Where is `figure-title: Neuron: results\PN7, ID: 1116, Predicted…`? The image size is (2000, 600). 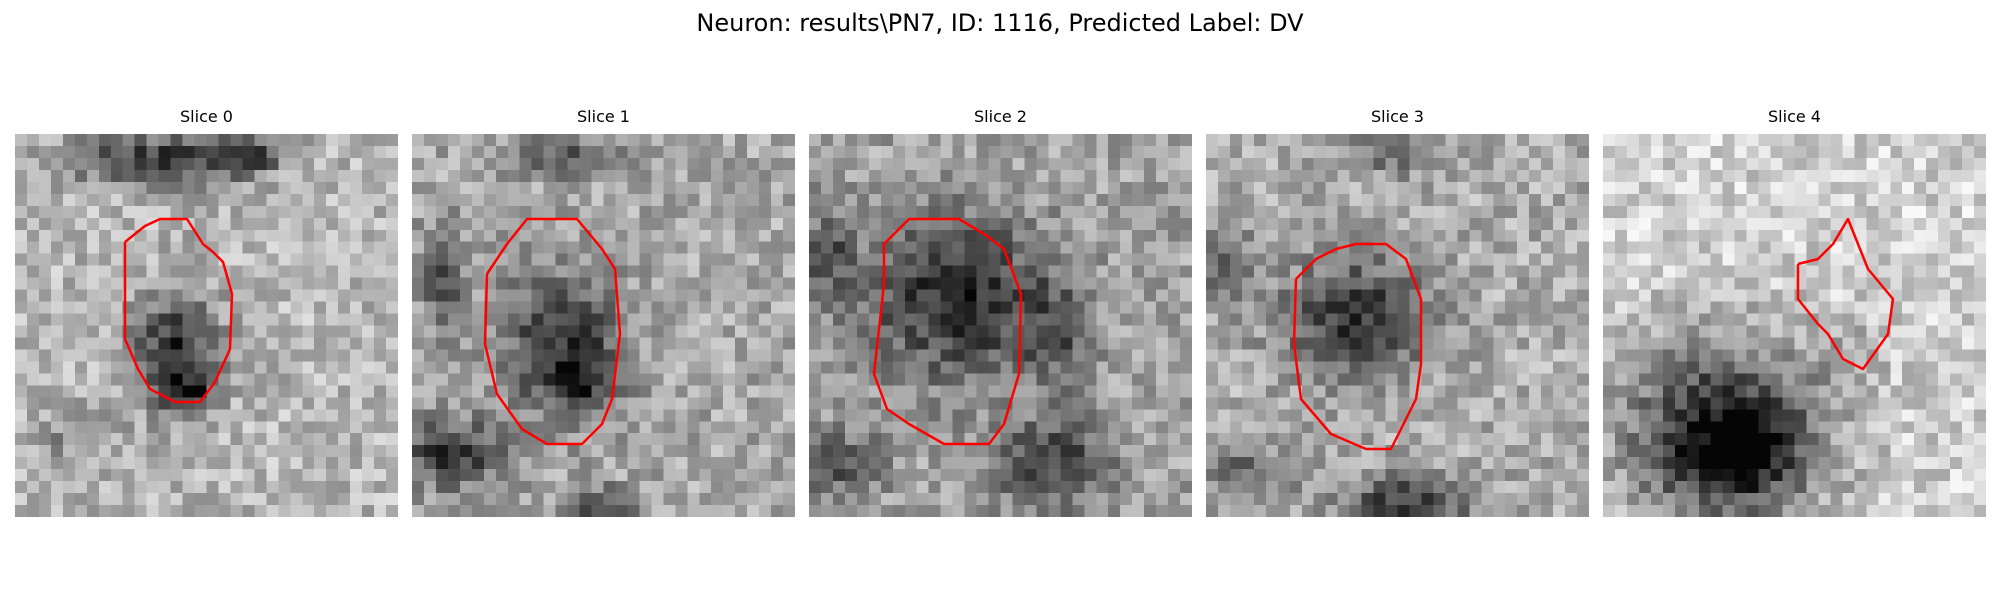
figure-title: Neuron: results\PN7, ID: 1116, Predicted… is located at coordinates (1000, 23).